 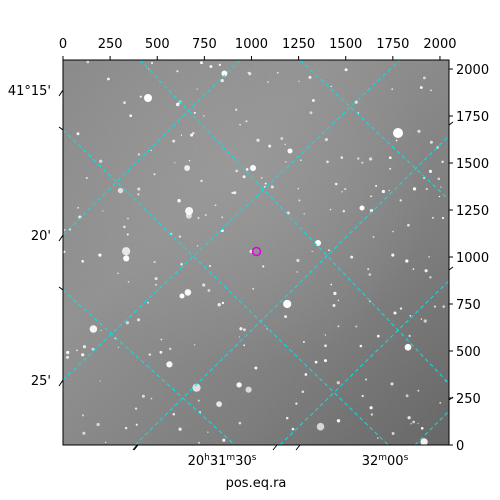 I want to click on target-marker, so click(x=256, y=251).